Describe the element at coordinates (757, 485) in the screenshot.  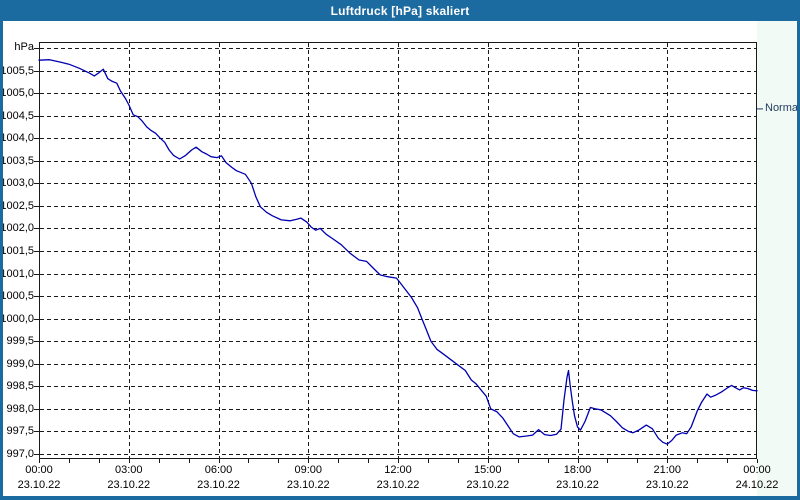
I see `x-date-label: 24.10.22` at that location.